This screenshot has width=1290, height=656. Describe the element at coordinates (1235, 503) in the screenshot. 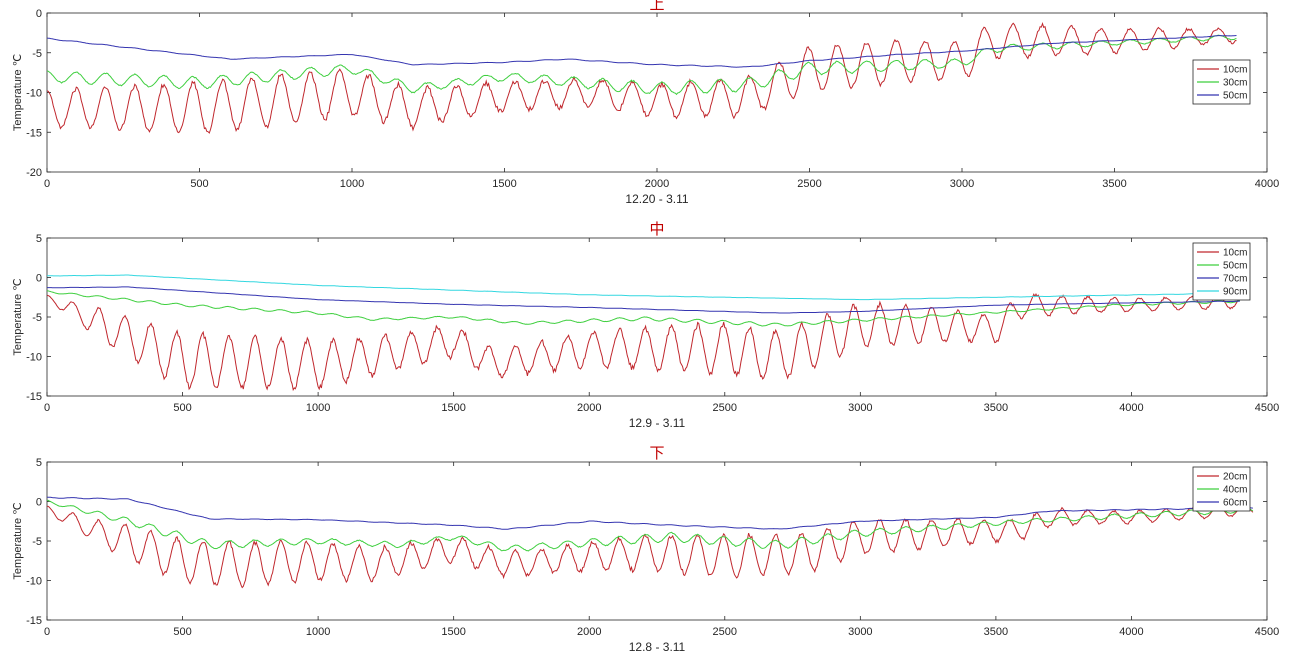

I see `legend-label-60cm: 60cm` at that location.